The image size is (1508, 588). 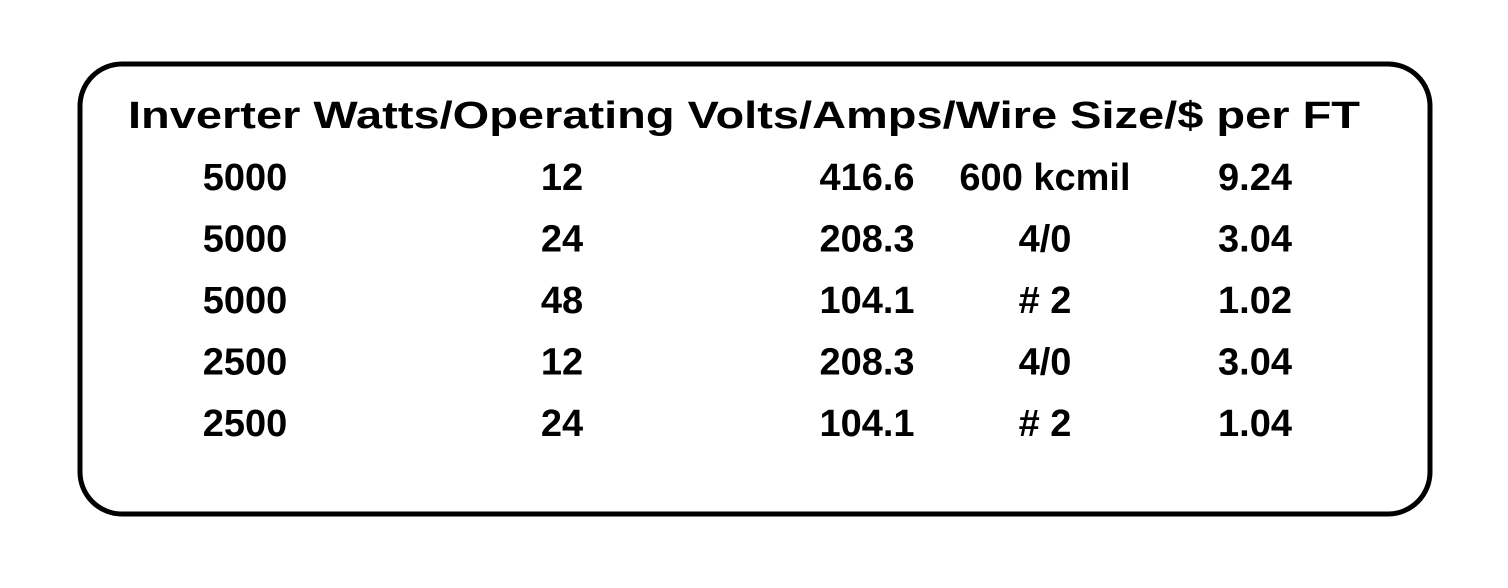 I want to click on table-cell: 1.02, so click(x=1255, y=301).